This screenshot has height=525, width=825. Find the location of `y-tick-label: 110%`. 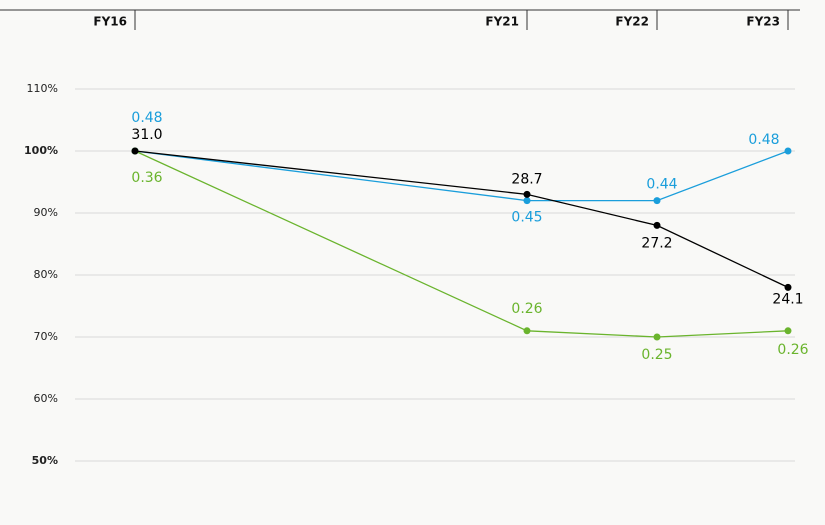

y-tick-label: 110% is located at coordinates (42, 88).